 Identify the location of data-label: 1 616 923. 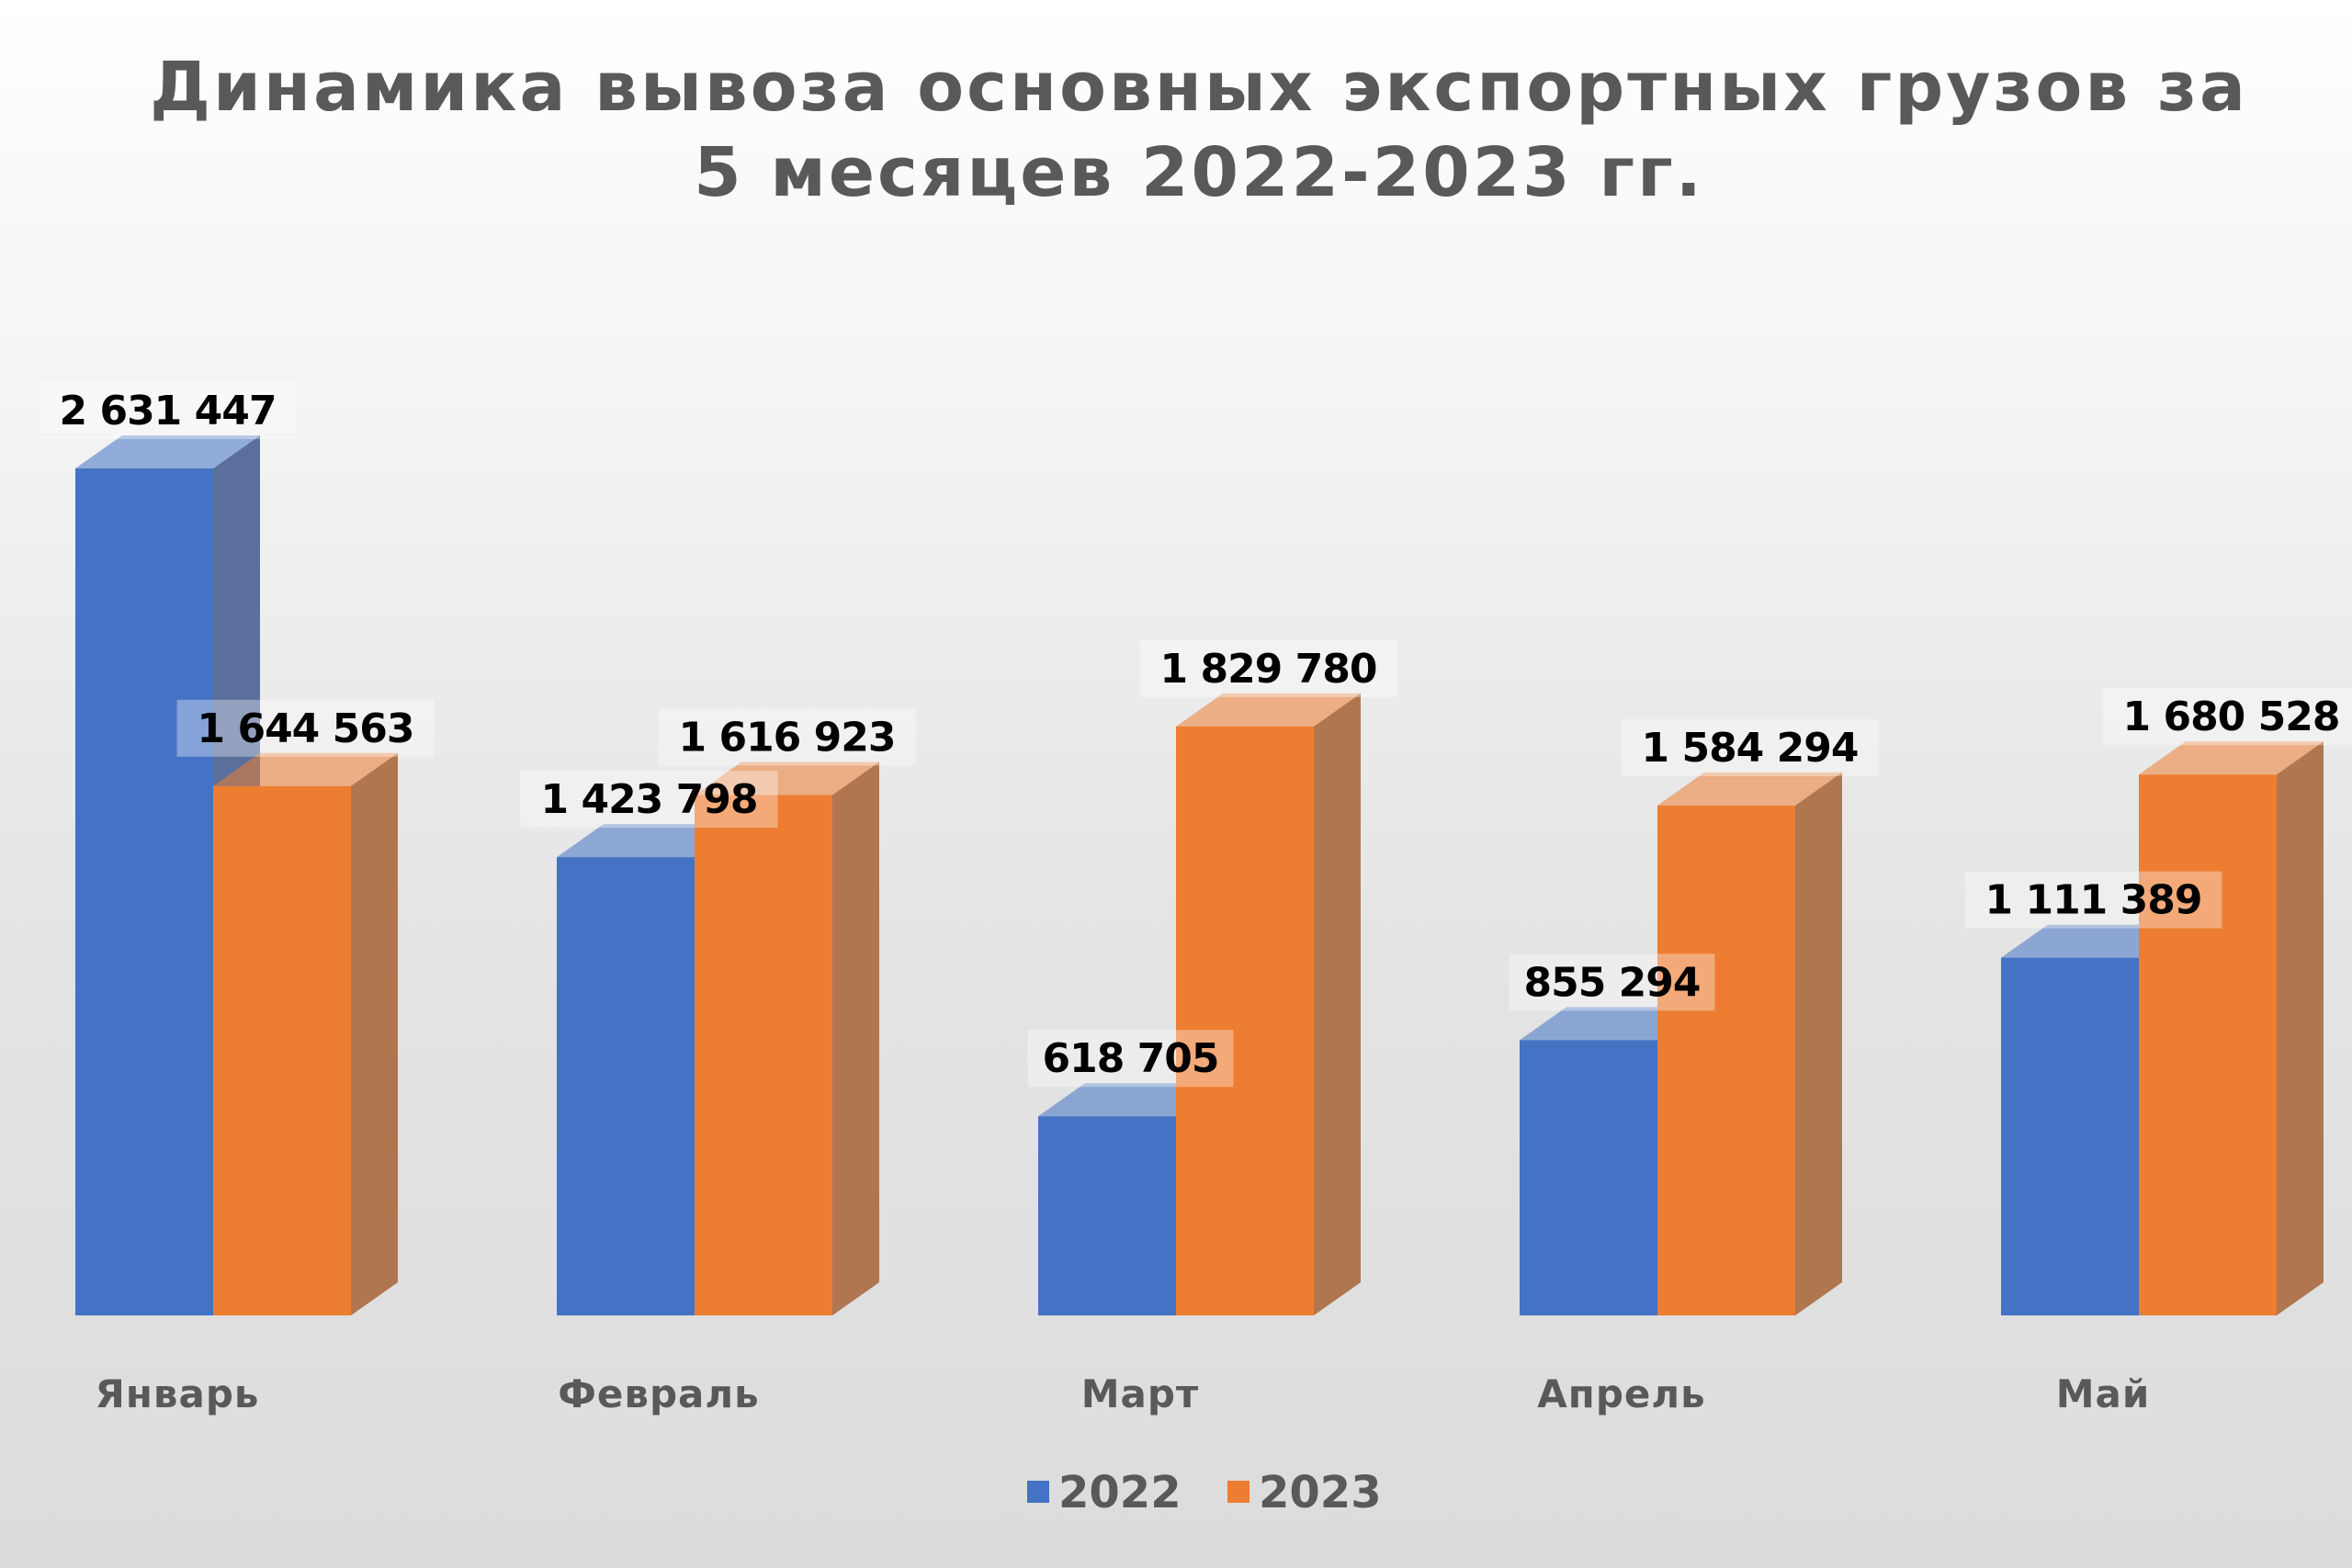
(787, 737).